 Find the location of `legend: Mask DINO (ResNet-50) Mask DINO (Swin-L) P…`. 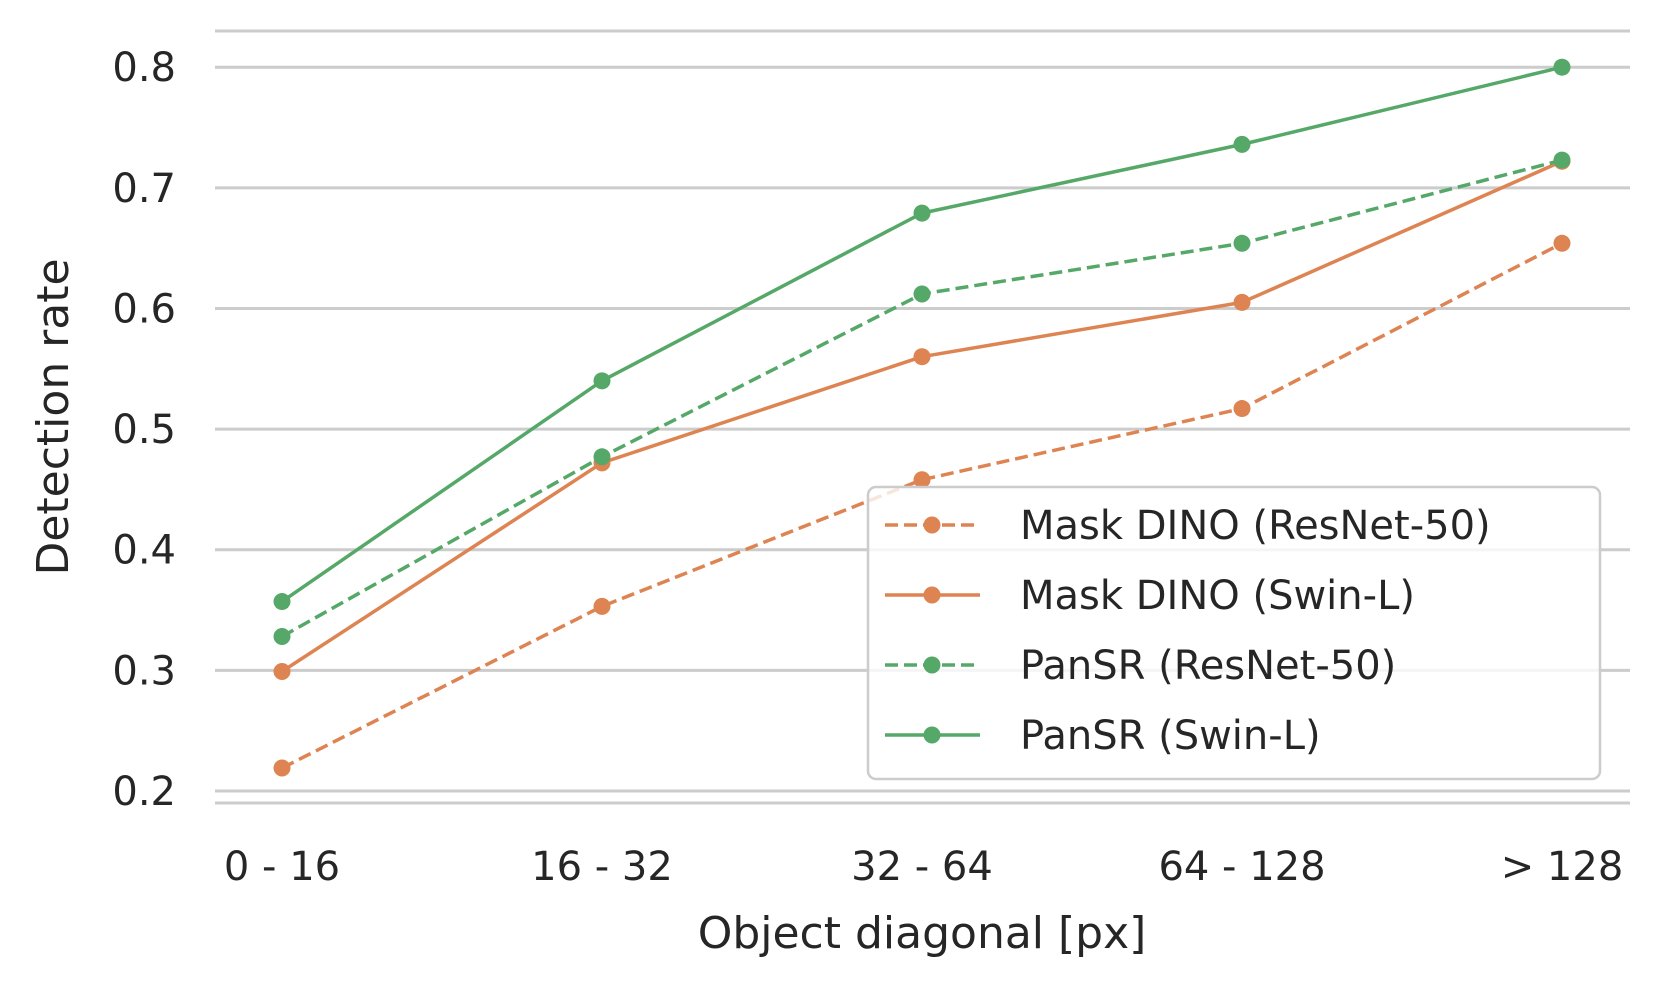

legend: Mask DINO (ResNet-50) Mask DINO (Swin-L) P… is located at coordinates (1234, 633).